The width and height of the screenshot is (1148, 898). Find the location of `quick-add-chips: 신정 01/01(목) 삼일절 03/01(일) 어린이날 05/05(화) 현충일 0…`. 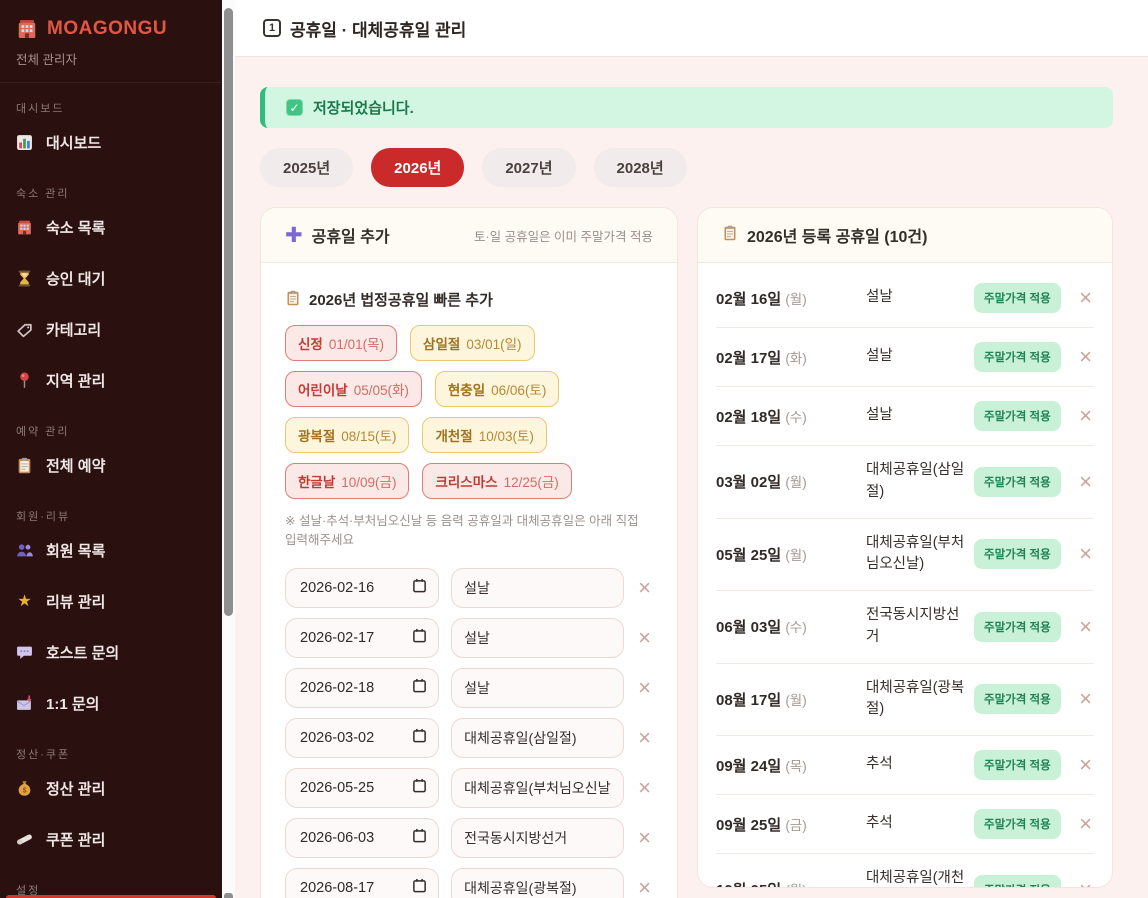

quick-add-chips: 신정 01/01(목) 삼일절 03/01(일) 어린이날 05/05(화) 현충일 0… is located at coordinates (469, 412).